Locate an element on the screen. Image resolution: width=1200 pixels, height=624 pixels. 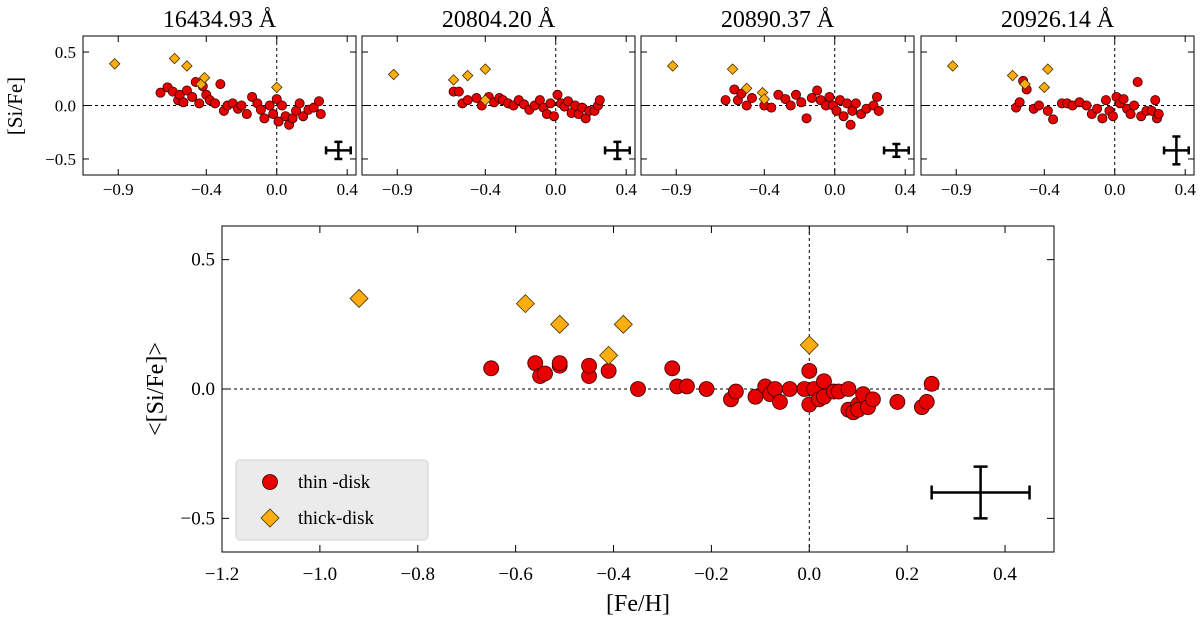
legend-label-1: thin -disk is located at coordinates (334, 482).